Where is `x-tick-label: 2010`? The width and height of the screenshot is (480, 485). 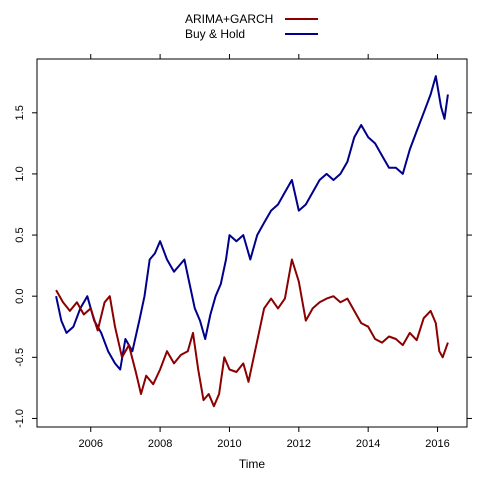 x-tick-label: 2010 is located at coordinates (229, 444).